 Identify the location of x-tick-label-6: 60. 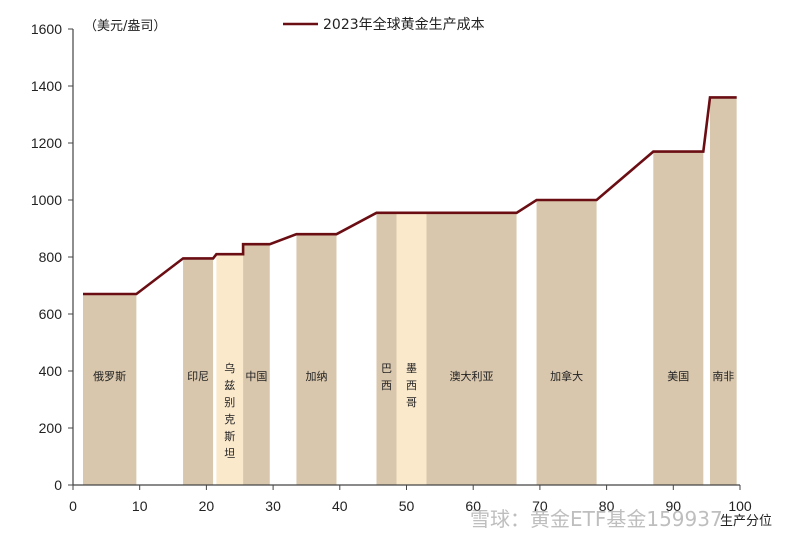
(473, 506).